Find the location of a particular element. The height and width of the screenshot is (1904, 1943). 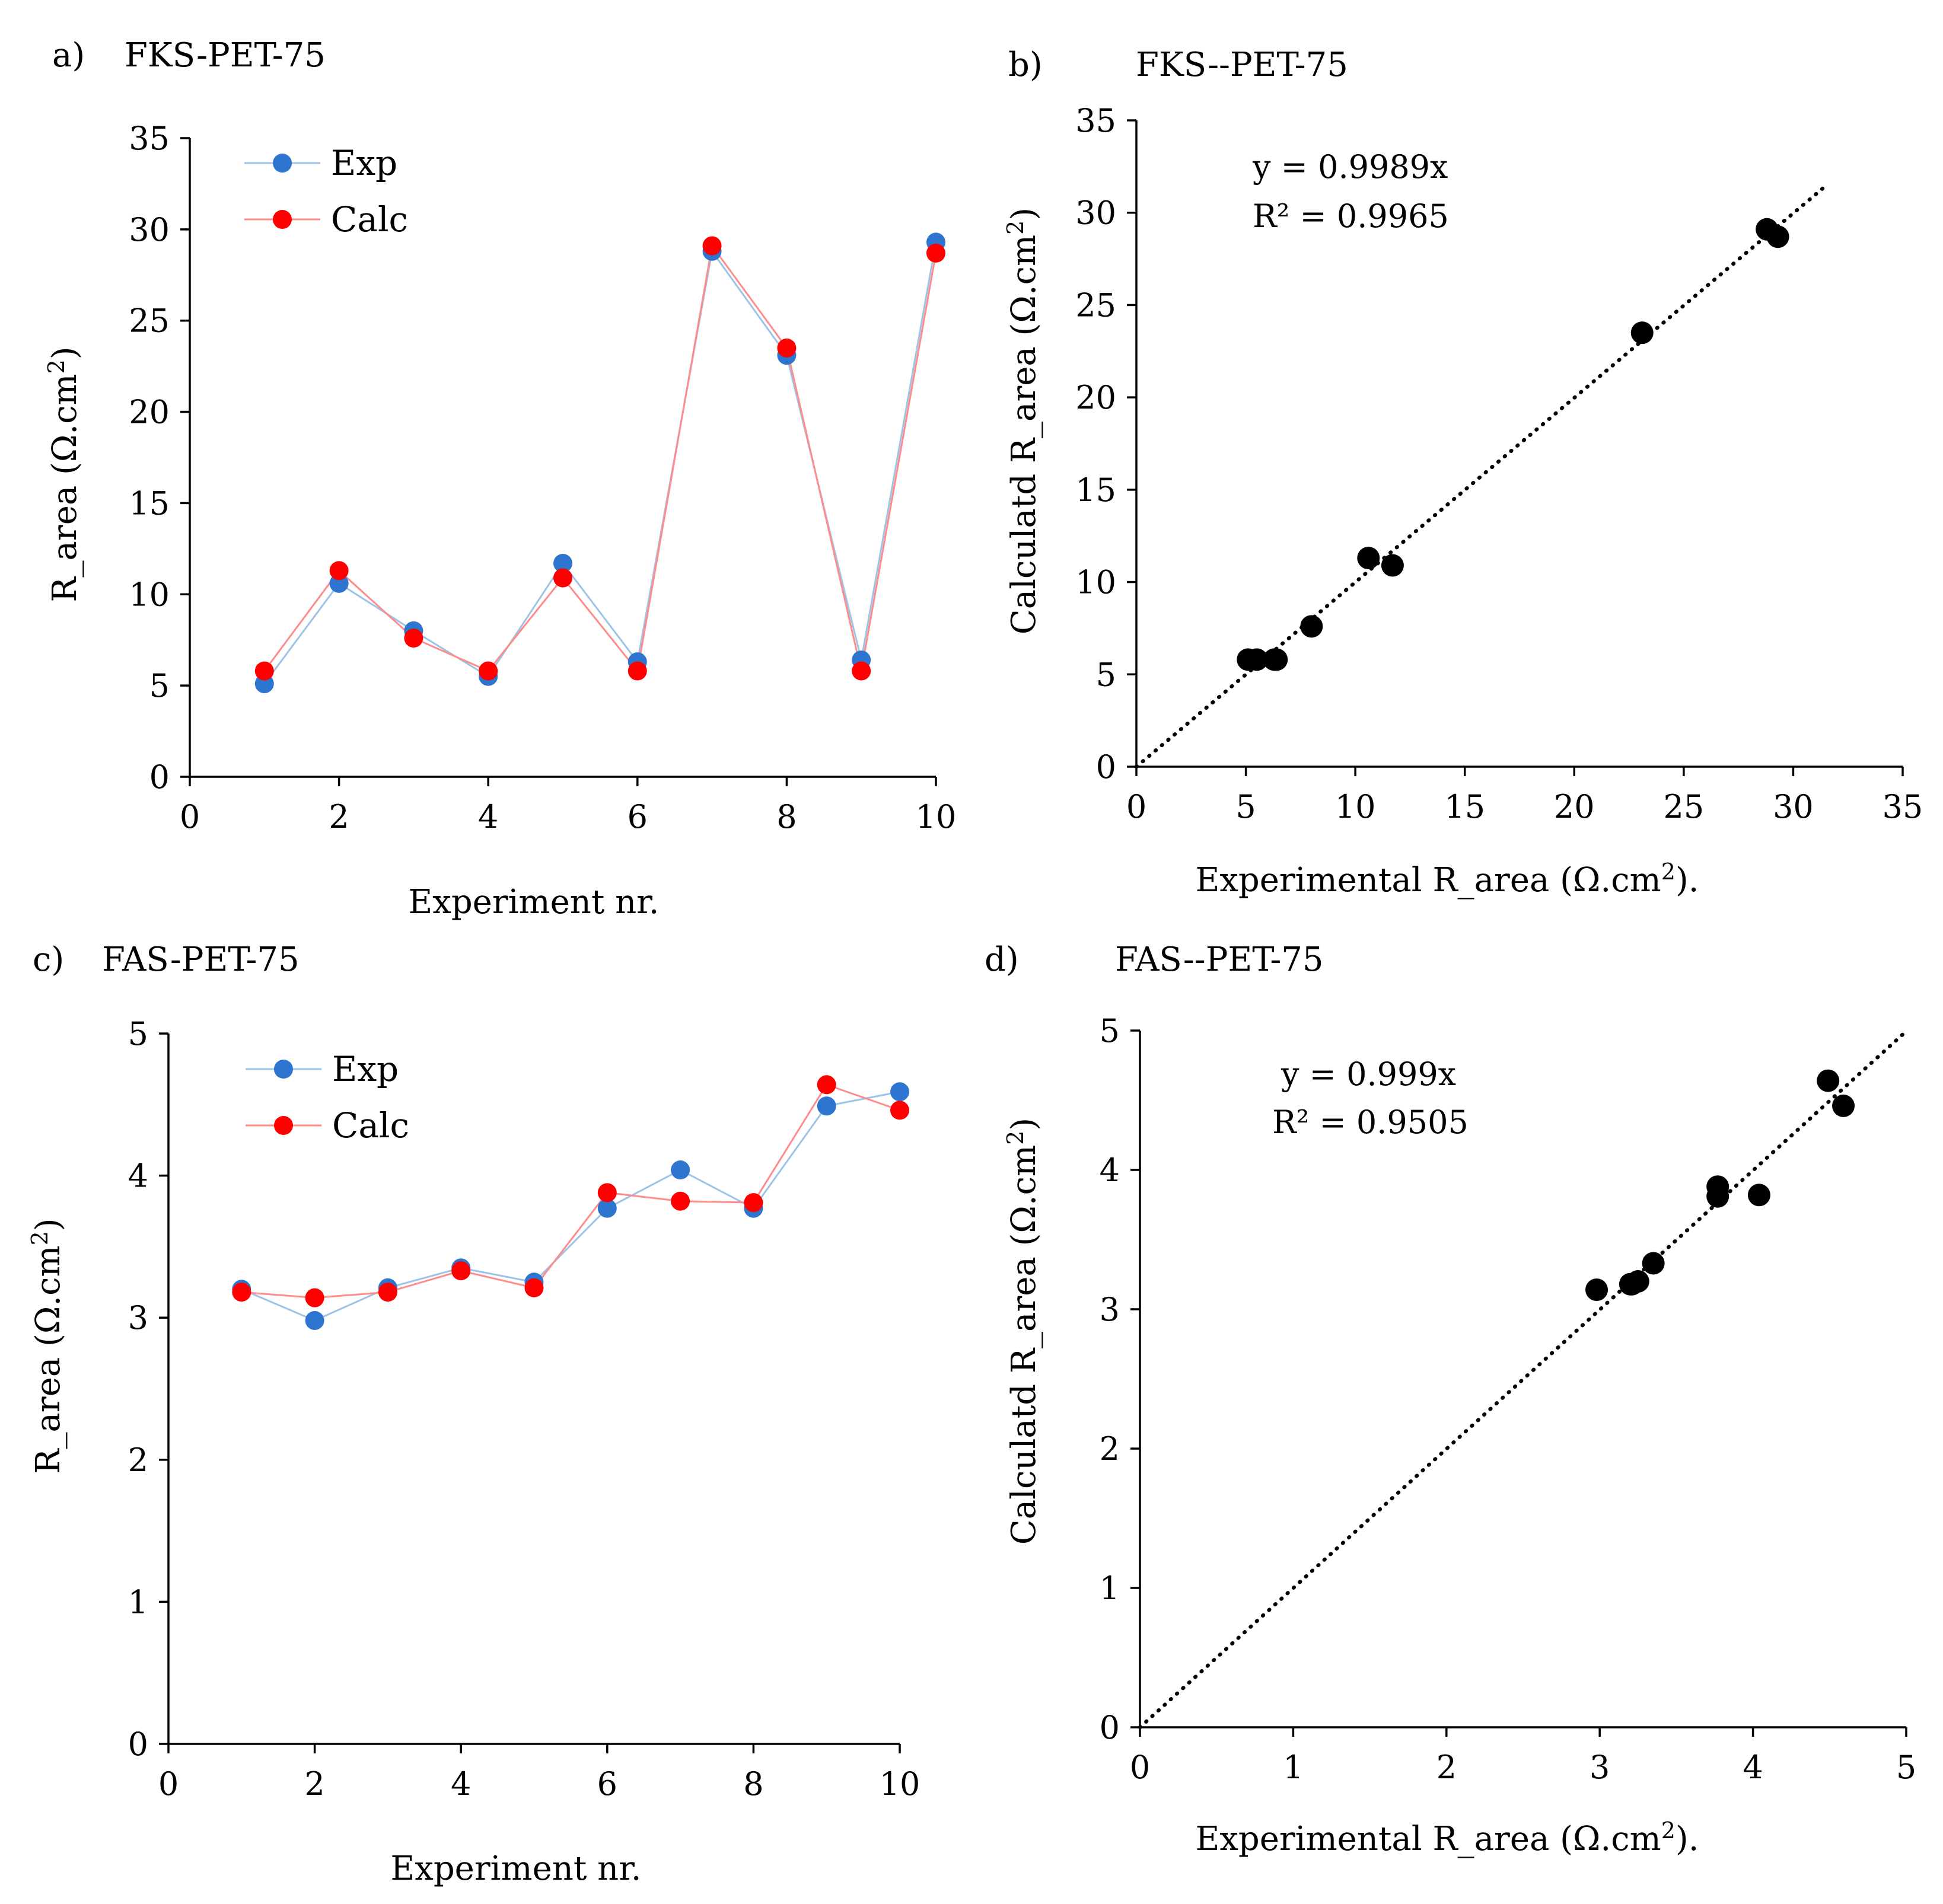

panel-b-y-axis-title: Calculatd R_area (Ω.cm2) is located at coordinates (1022, 421).